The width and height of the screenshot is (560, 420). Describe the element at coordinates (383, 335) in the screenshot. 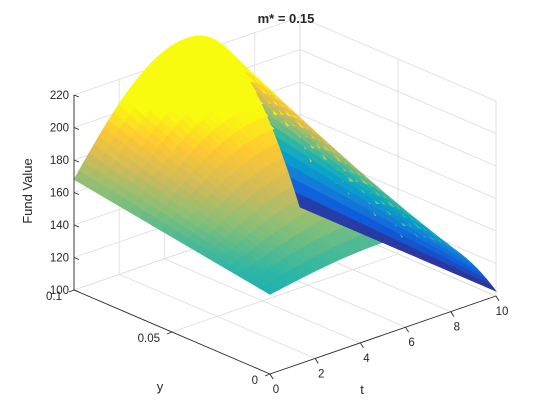

I see `x-axis-line` at that location.